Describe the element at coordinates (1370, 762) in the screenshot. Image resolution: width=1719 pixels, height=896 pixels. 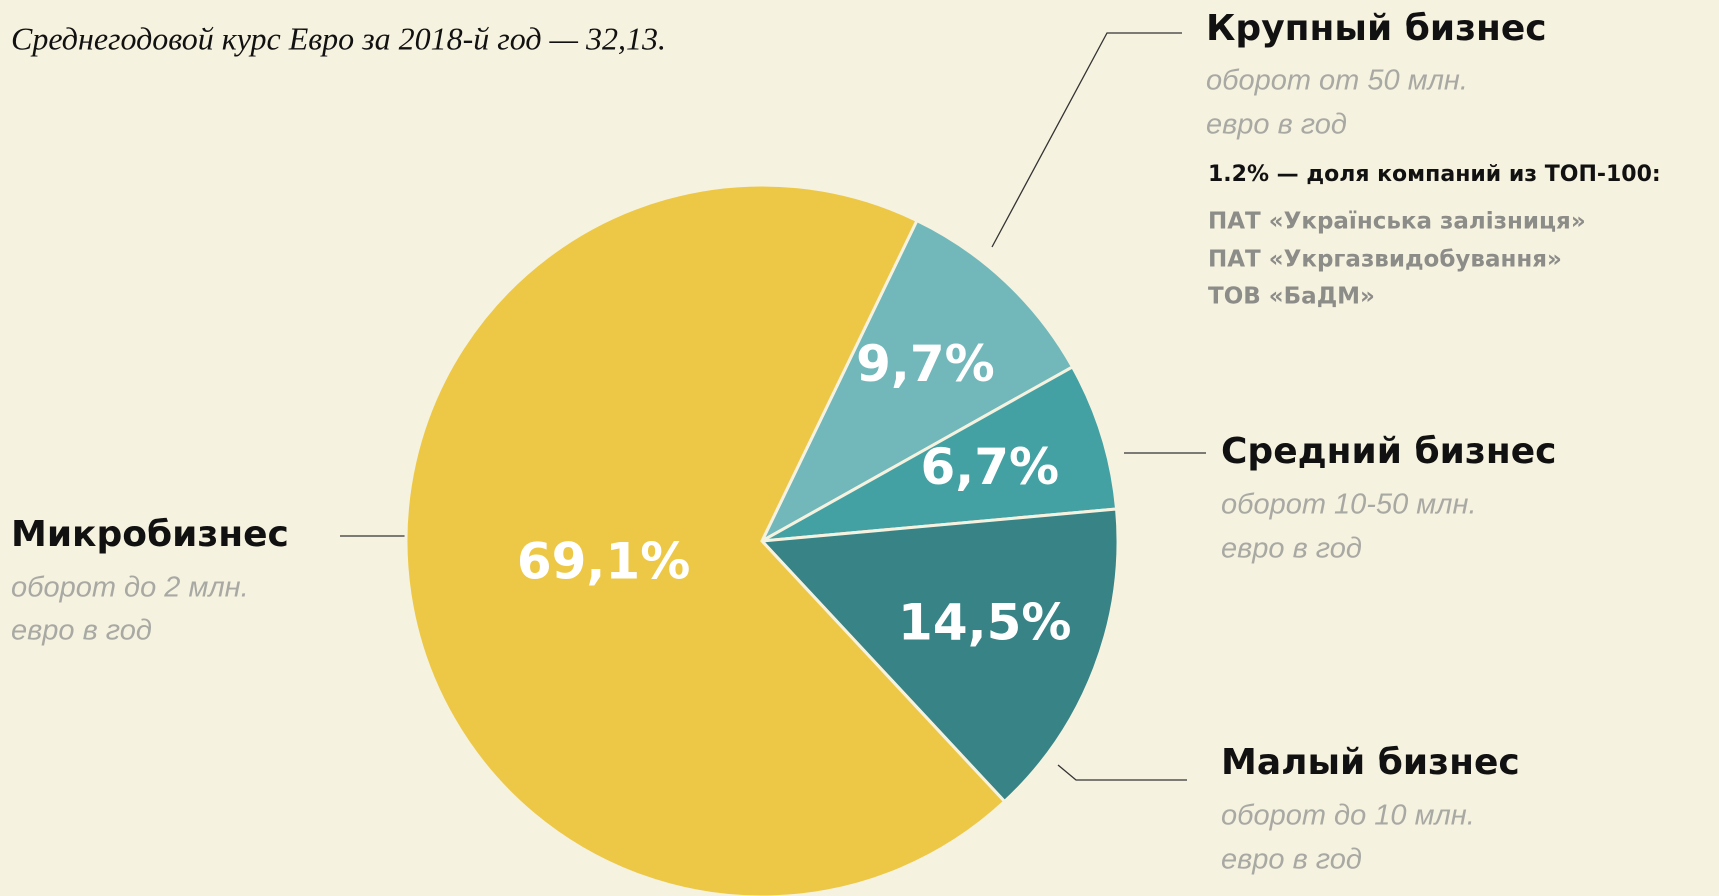
I see `category-label: Малый бизнес` at that location.